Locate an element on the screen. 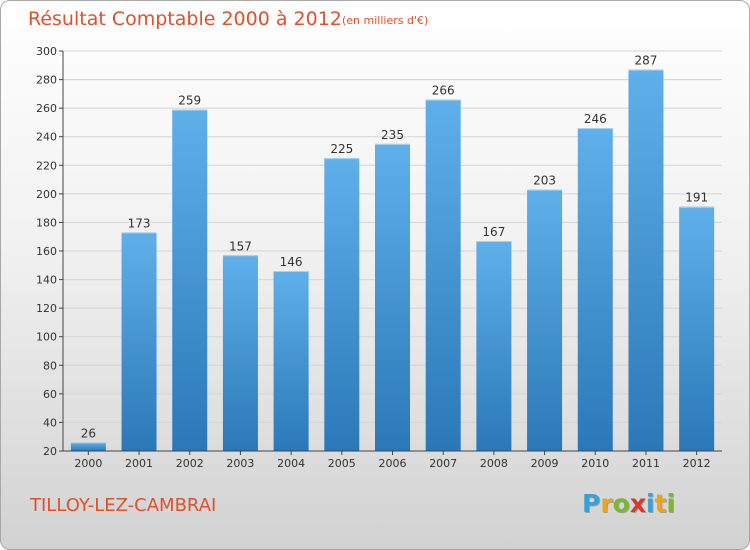 This screenshot has height=550, width=750. bar-2008 is located at coordinates (494, 346).